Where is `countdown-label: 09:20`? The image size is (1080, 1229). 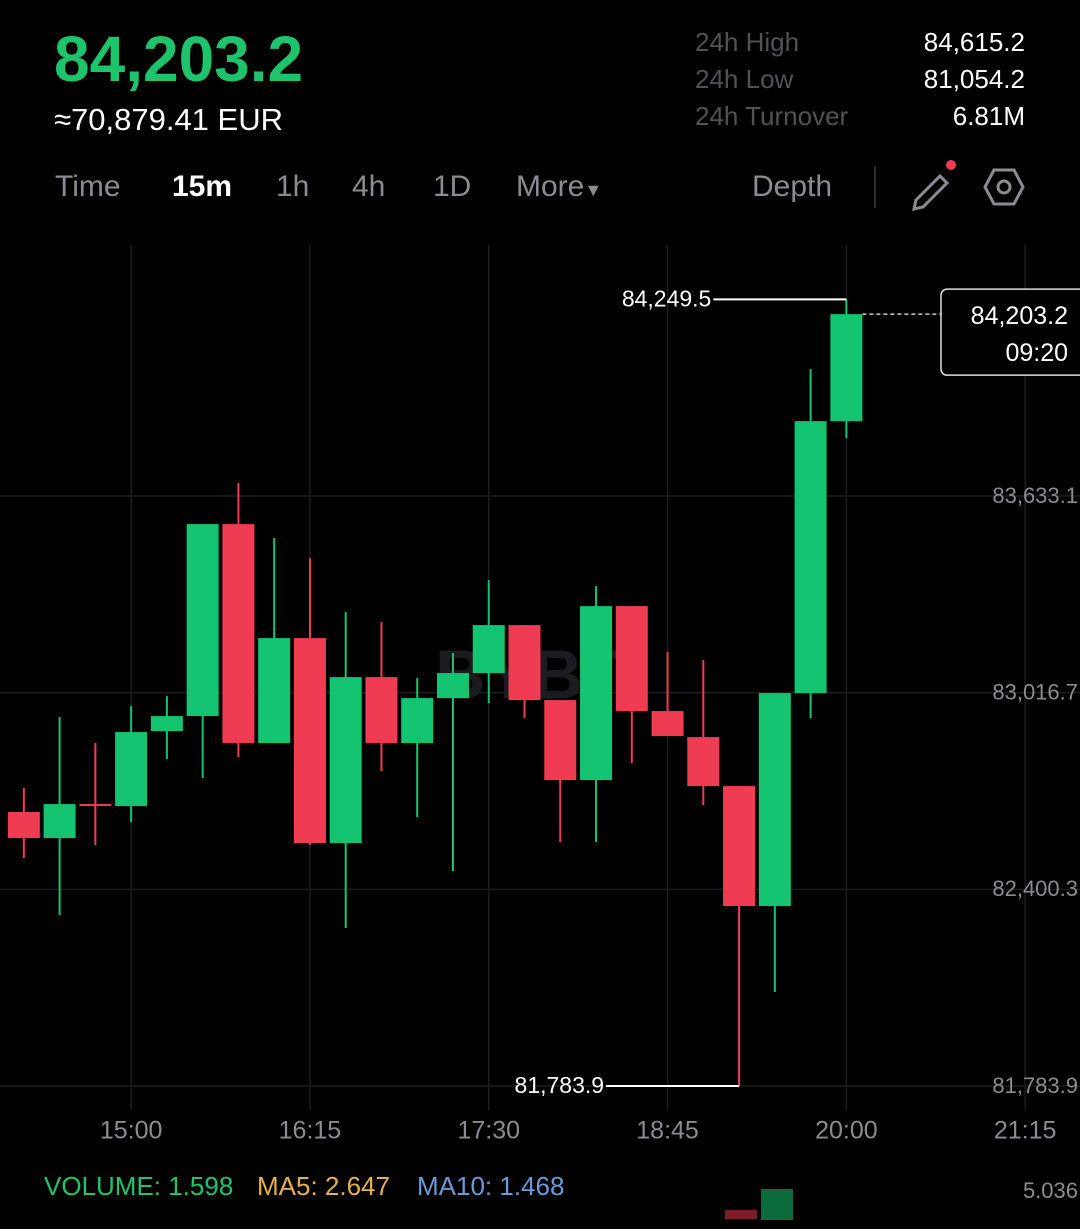 countdown-label: 09:20 is located at coordinates (1036, 353).